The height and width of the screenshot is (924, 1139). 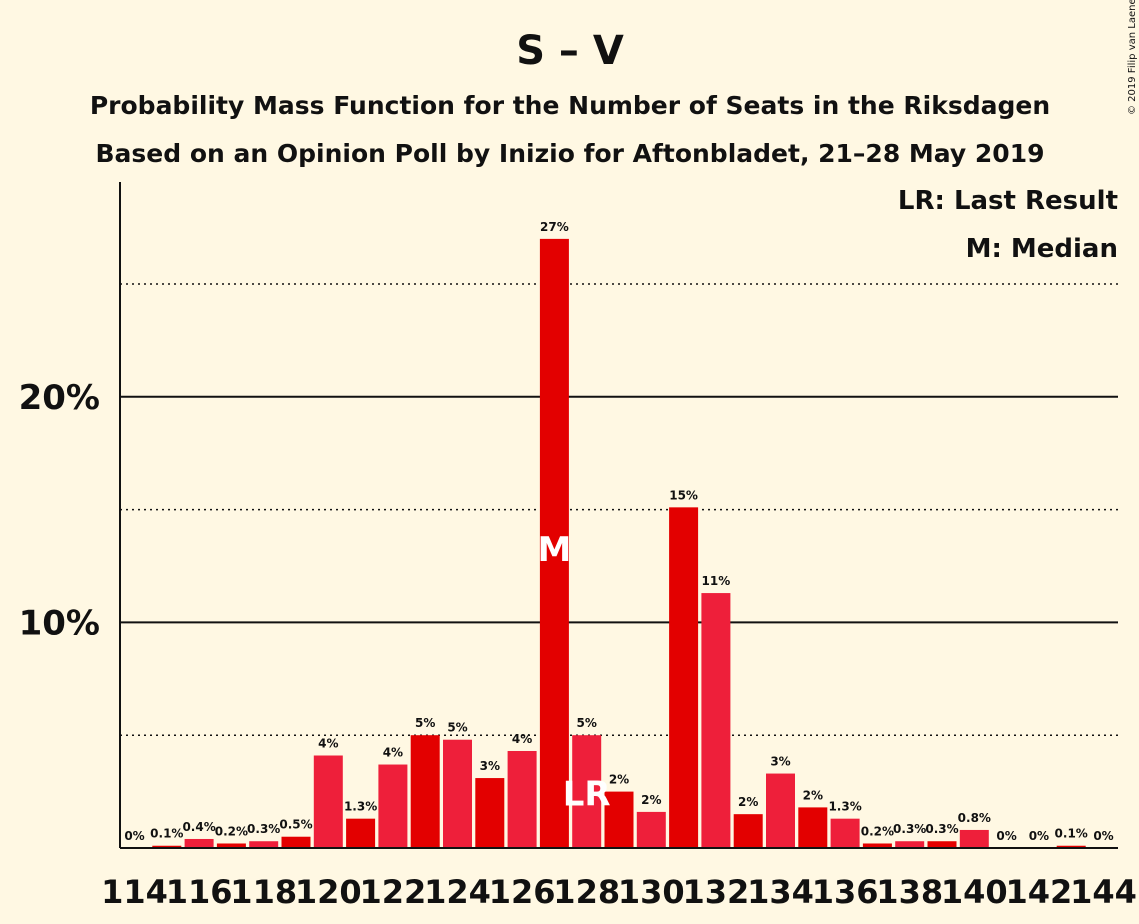 I want to click on x-tick-label: 136, so click(x=845, y=892).